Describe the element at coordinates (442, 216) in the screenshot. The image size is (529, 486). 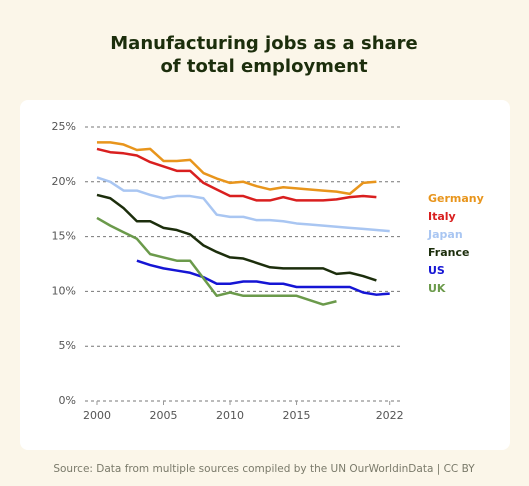
I see `legend-label: Italy` at that location.